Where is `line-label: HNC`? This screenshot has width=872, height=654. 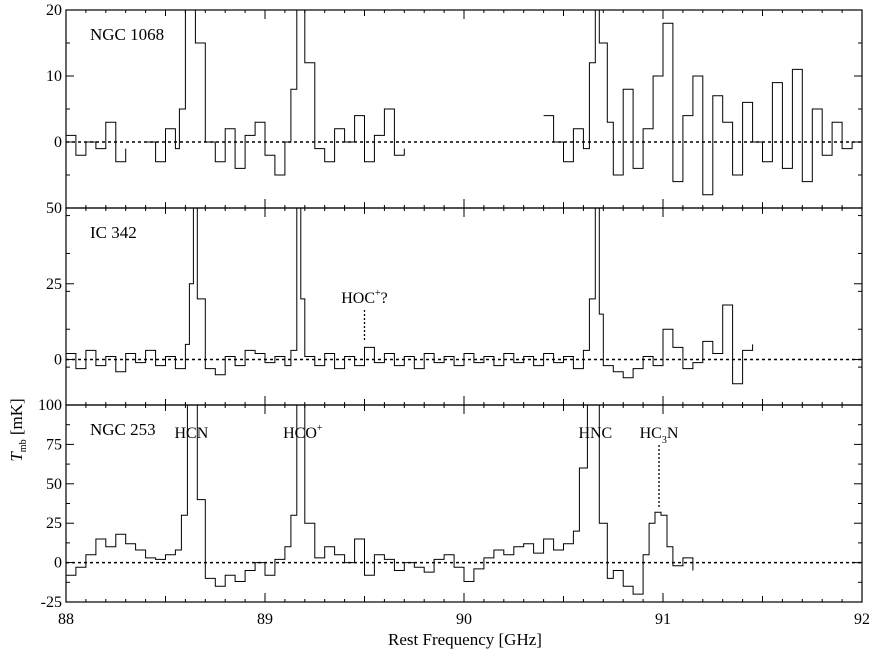
line-label: HNC is located at coordinates (595, 433).